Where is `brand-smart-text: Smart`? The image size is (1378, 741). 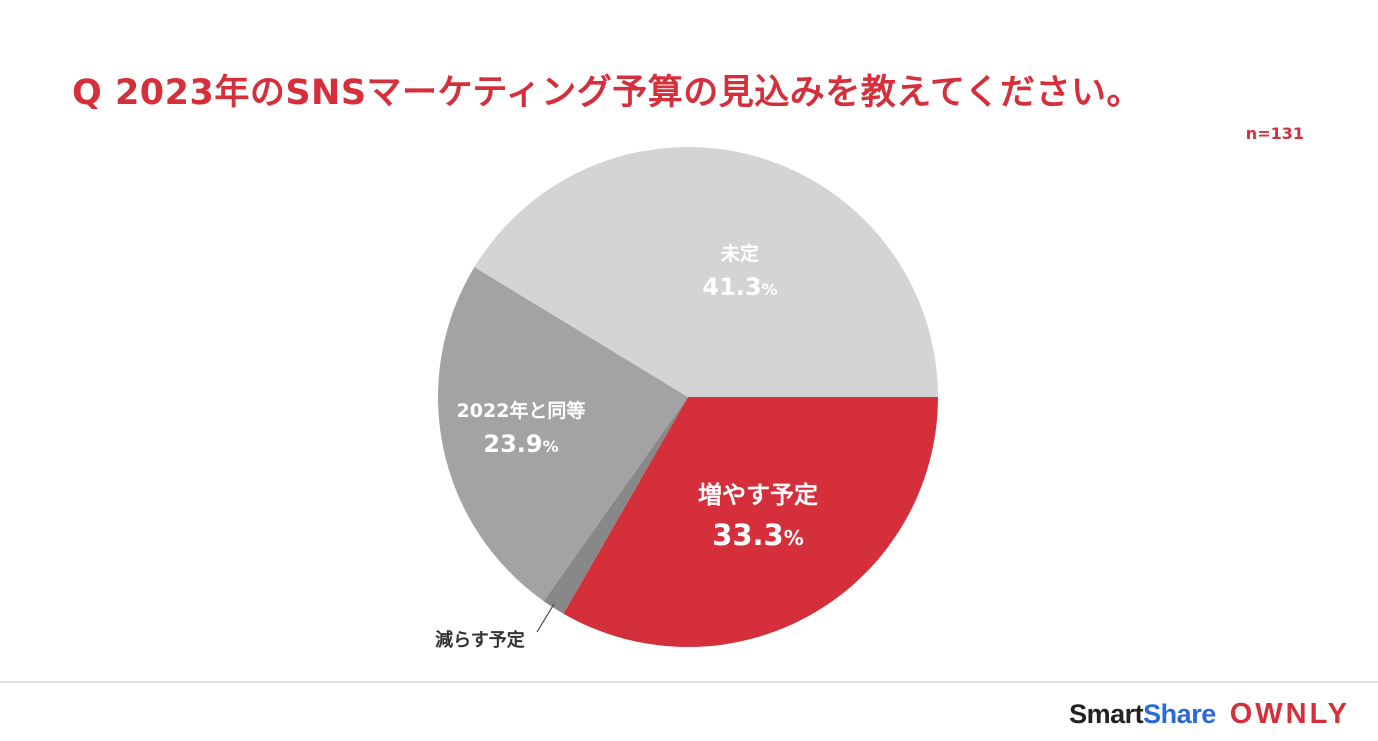
brand-smart-text: Smart is located at coordinates (1106, 713).